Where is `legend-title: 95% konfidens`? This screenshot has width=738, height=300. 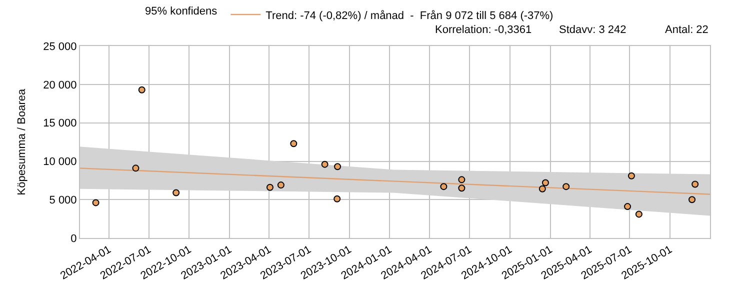 legend-title: 95% konfidens is located at coordinates (181, 11).